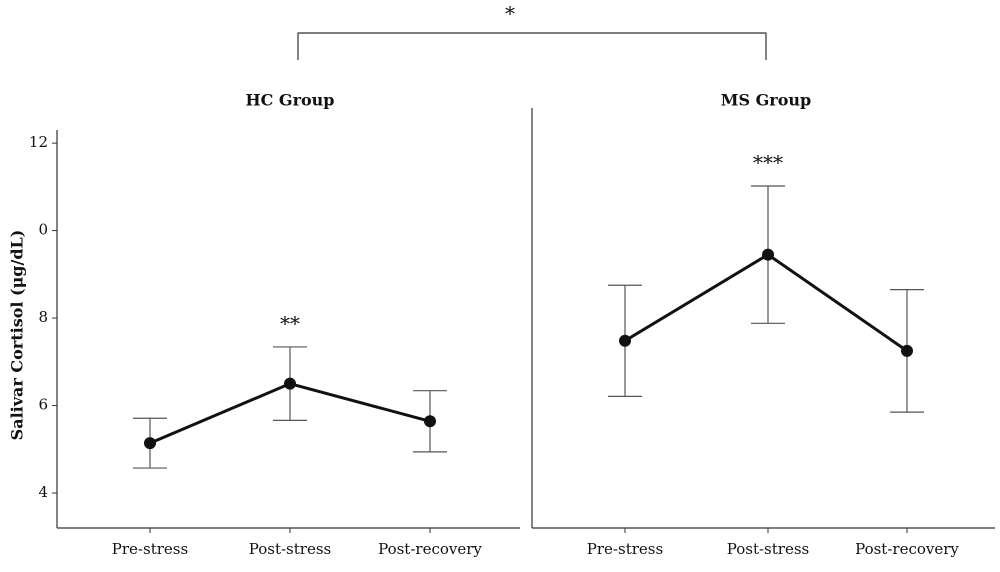 The width and height of the screenshot is (1000, 572). I want to click on y-axis-label: Salivar Cortisol (μg/dL), so click(17, 335).